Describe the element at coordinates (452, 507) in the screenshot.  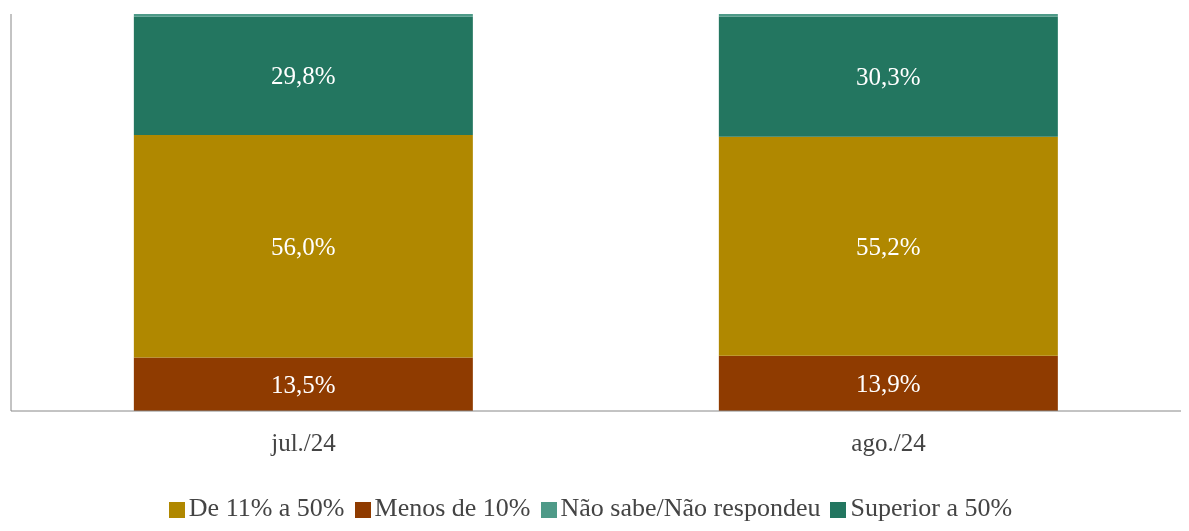
I see `legend-label: Menos de 10%` at that location.